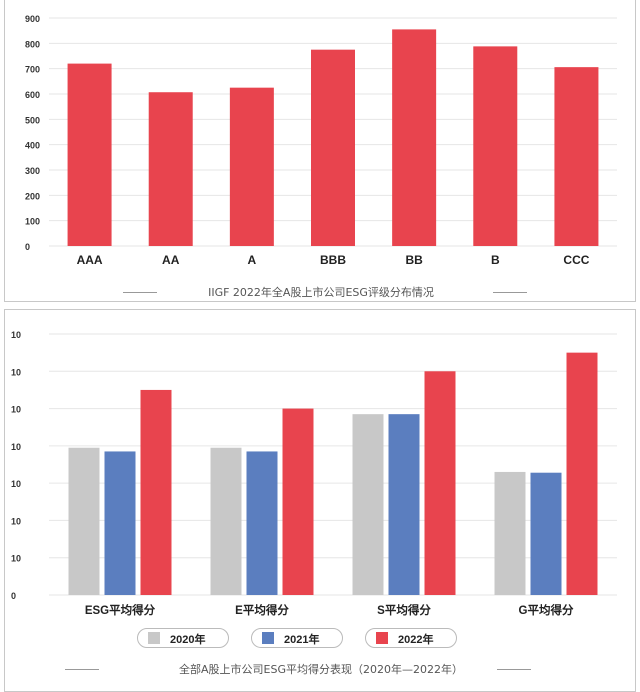 The image size is (640, 692). I want to click on bar-ESG平均得分-2022年, so click(156, 492).